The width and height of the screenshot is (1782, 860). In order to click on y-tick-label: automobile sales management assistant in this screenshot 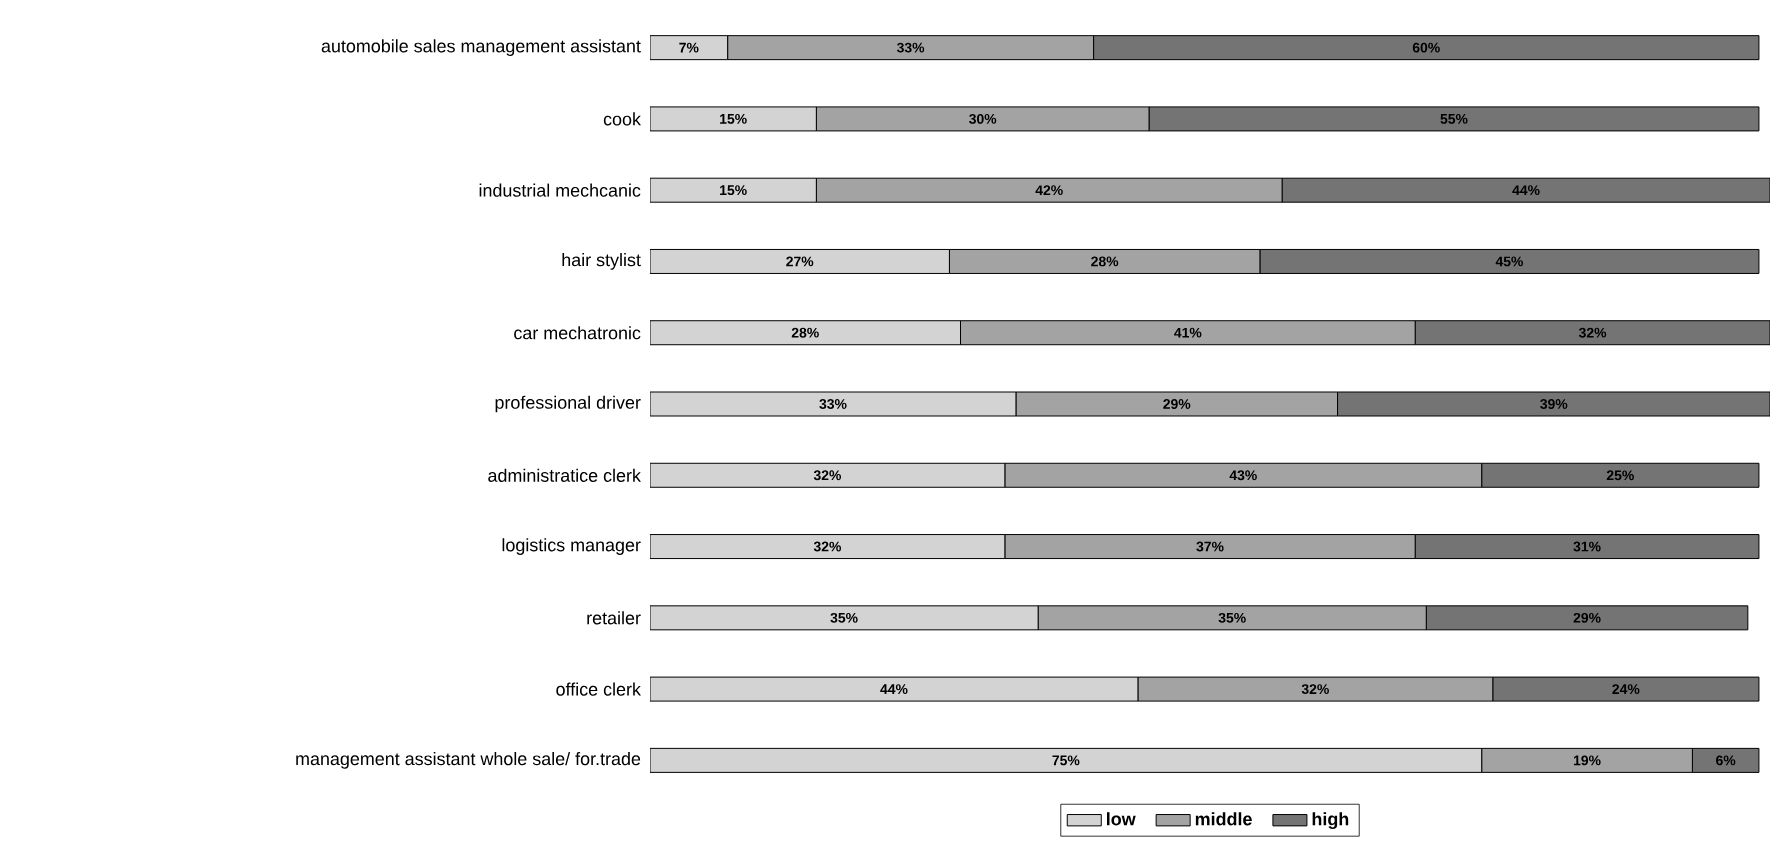, I will do `click(481, 47)`.